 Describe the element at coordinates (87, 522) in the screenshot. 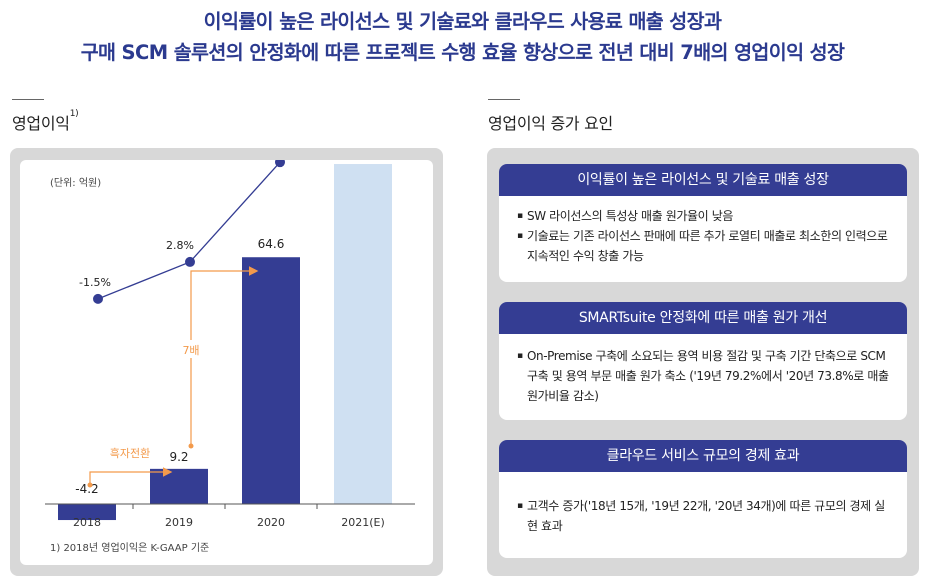

I see `x-tick-label: 2018` at that location.